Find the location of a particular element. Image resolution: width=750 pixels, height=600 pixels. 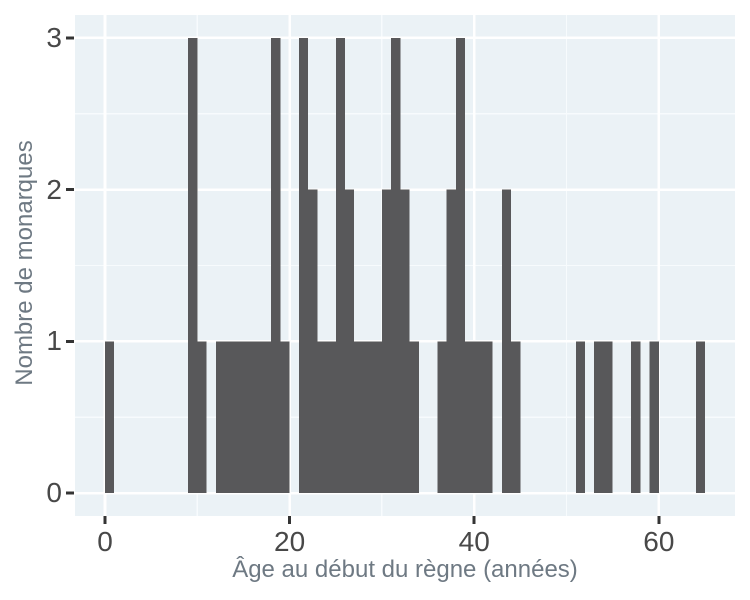

y-tick-label: 1 is located at coordinates (54, 341).